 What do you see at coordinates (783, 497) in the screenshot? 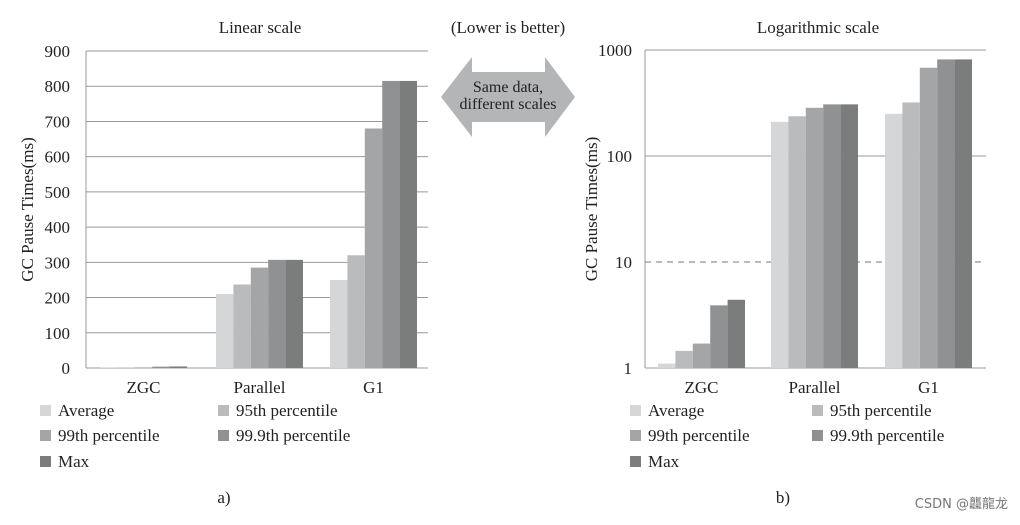
I see `panel-caption: b)` at bounding box center [783, 497].